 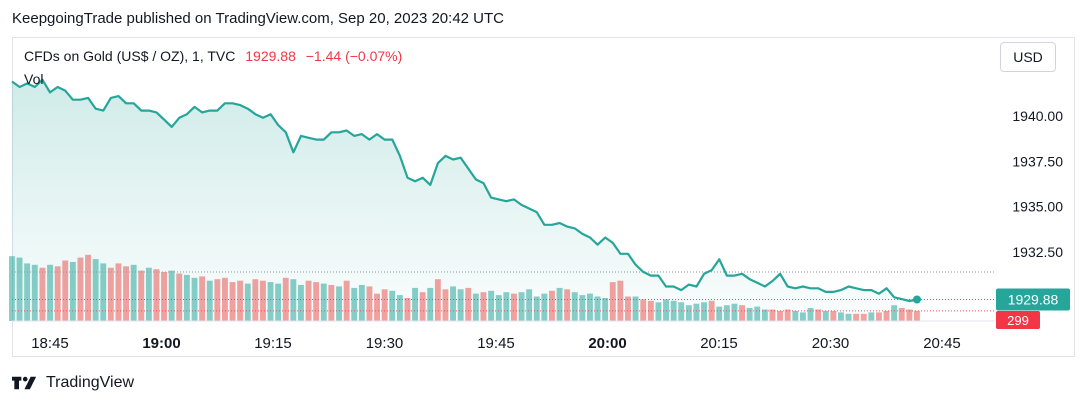 I want to click on time-tick-label: 19:45, so click(x=496, y=343).